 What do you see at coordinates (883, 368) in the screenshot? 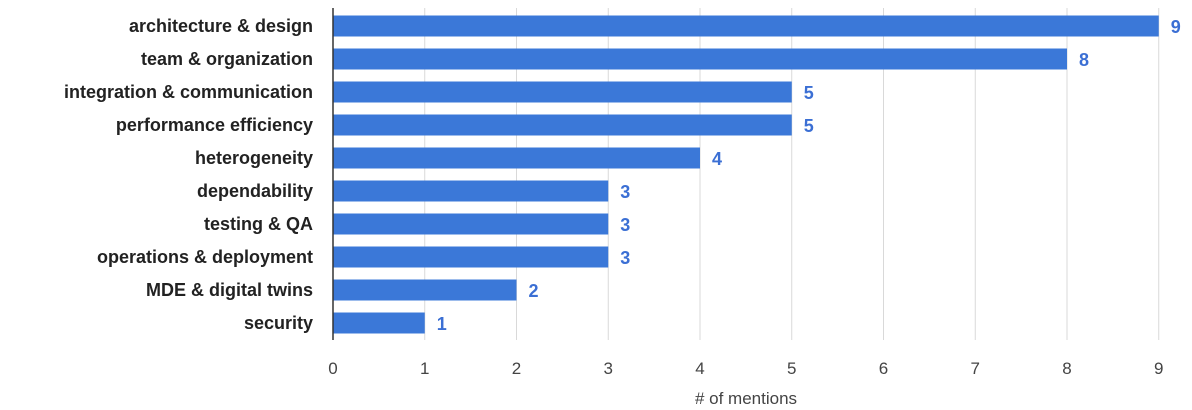
I see `x-tick-label: 6` at bounding box center [883, 368].